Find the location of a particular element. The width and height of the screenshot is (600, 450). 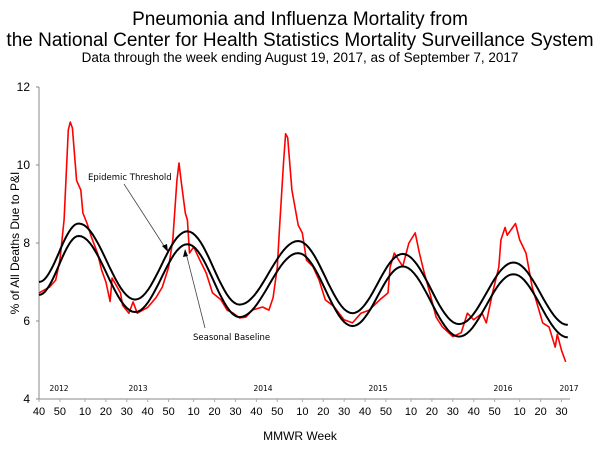

chart-title: Pneumonia and Influenza Mortality from is located at coordinates (300, 19).